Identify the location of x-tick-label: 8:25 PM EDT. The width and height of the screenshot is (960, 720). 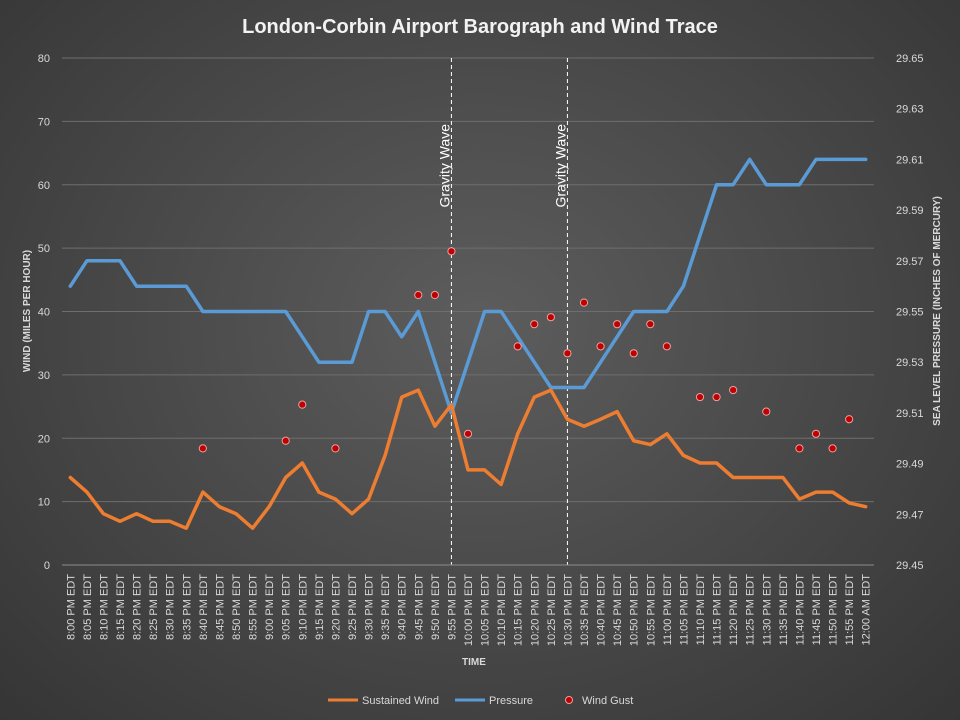
(154, 607).